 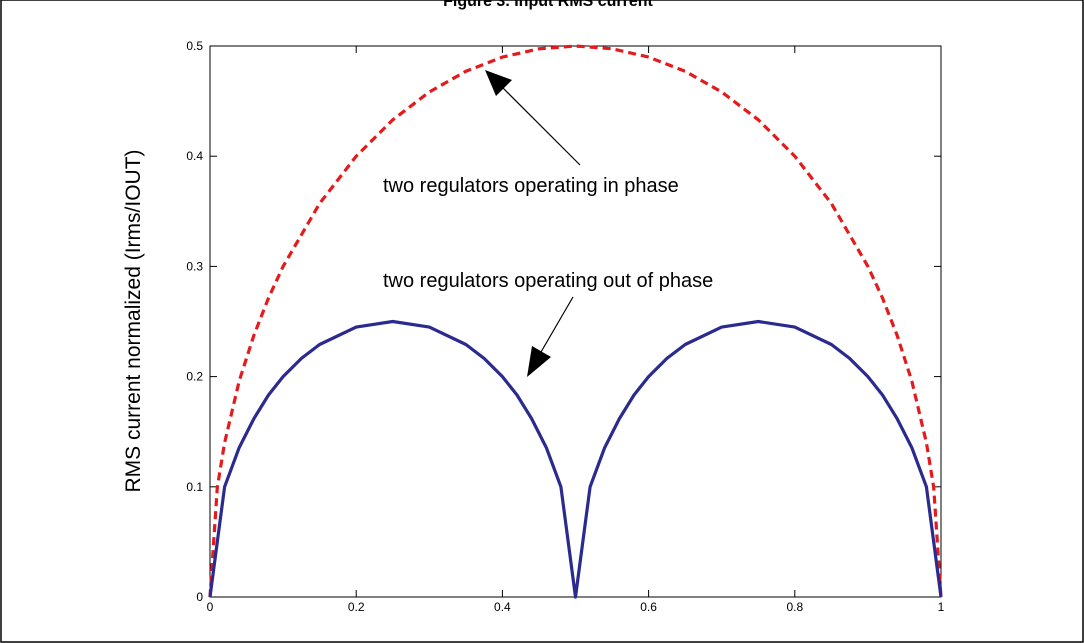 I want to click on y-tick-label: 0.5, so click(x=194, y=46).